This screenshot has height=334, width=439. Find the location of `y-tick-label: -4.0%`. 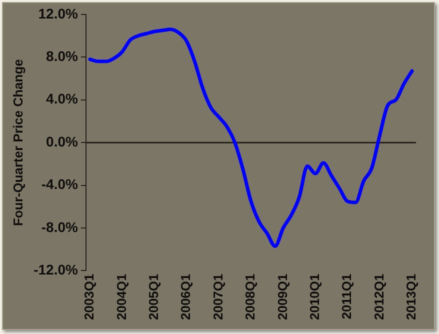

y-tick-label: -4.0% is located at coordinates (60, 184).